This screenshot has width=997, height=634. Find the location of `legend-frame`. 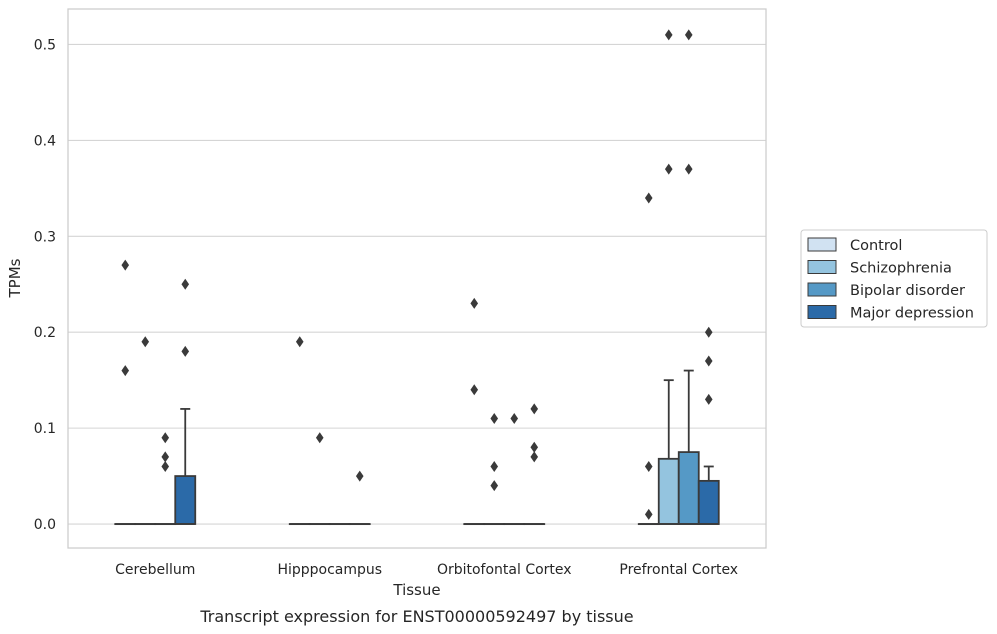

legend-frame is located at coordinates (894, 278).